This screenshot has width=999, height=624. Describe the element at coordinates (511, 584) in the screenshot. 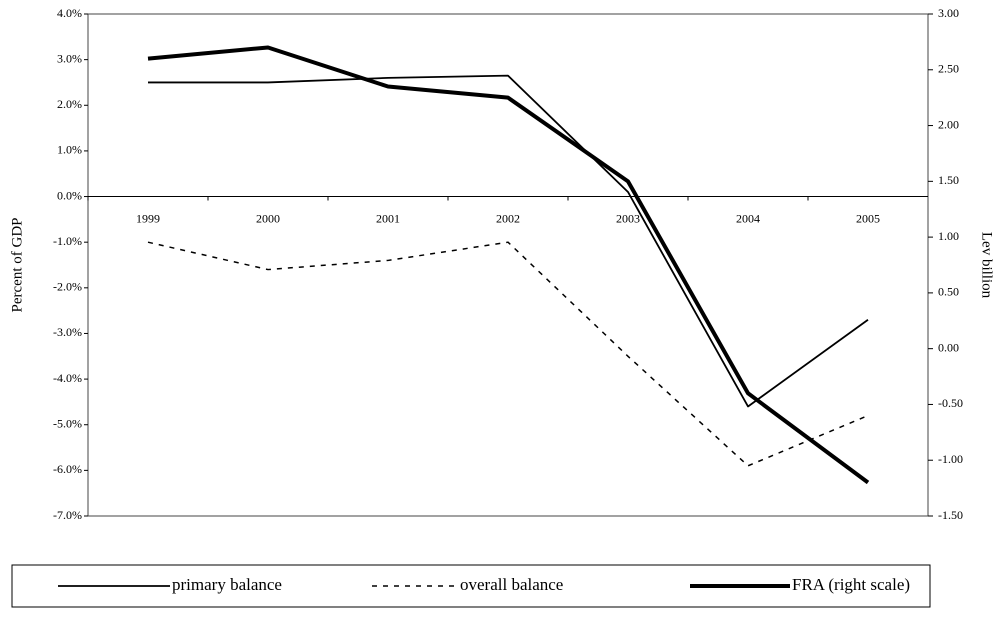

I see `legend-label: overall balance` at that location.